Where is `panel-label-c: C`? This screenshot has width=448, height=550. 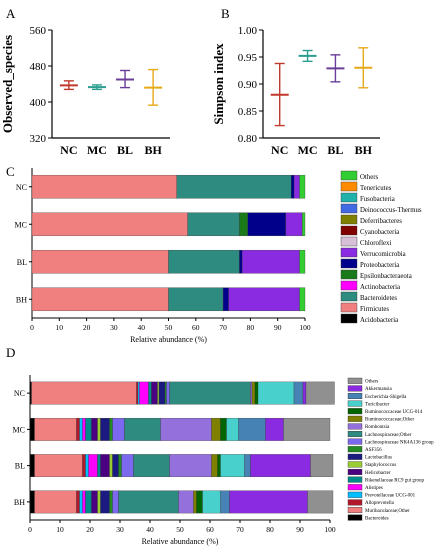 panel-label-c: C is located at coordinates (10, 171).